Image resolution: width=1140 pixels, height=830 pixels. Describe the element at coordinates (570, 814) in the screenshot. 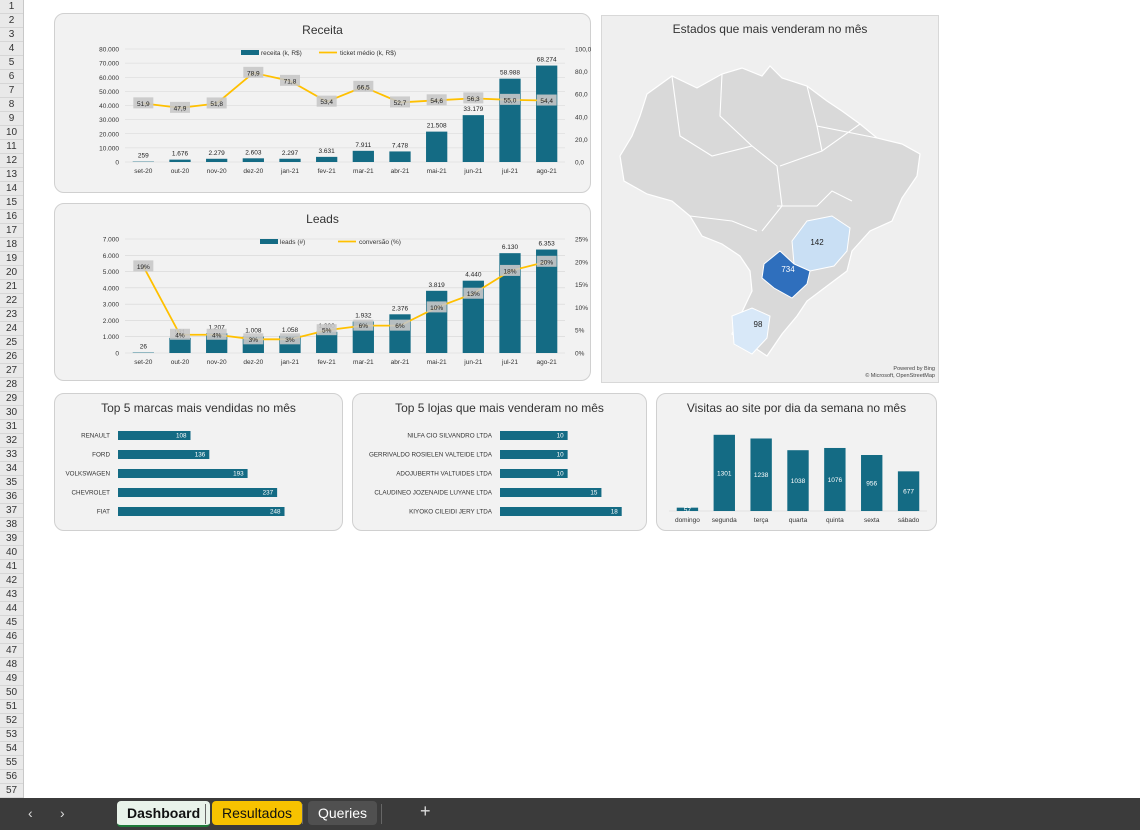

I see `sheet-tab-bar: ‹ › Dashboard Resultados Queries +` at that location.